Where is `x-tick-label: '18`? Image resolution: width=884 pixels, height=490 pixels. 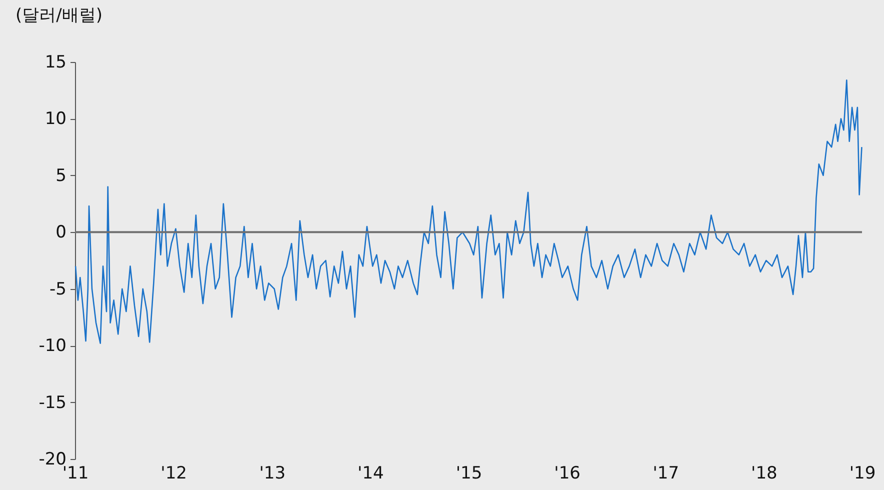 x-tick-label: '18 is located at coordinates (764, 474).